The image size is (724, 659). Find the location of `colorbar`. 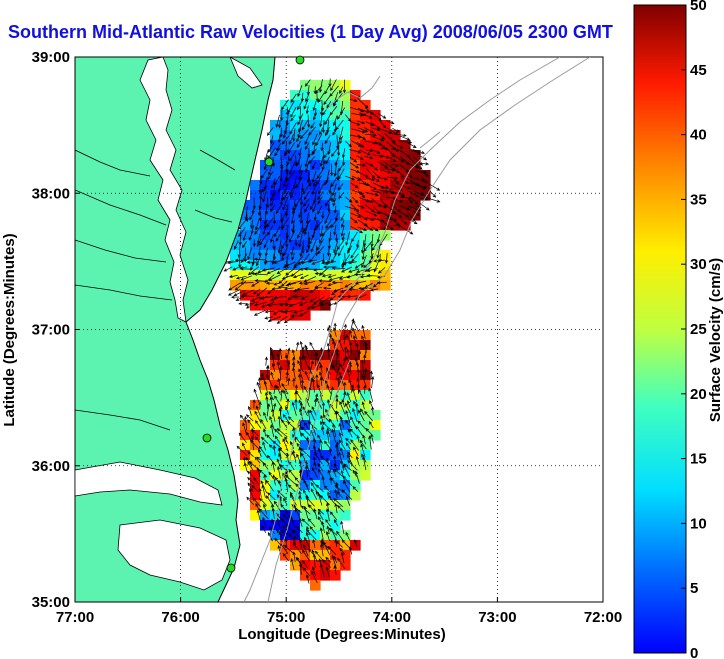

colorbar is located at coordinates (660, 329).